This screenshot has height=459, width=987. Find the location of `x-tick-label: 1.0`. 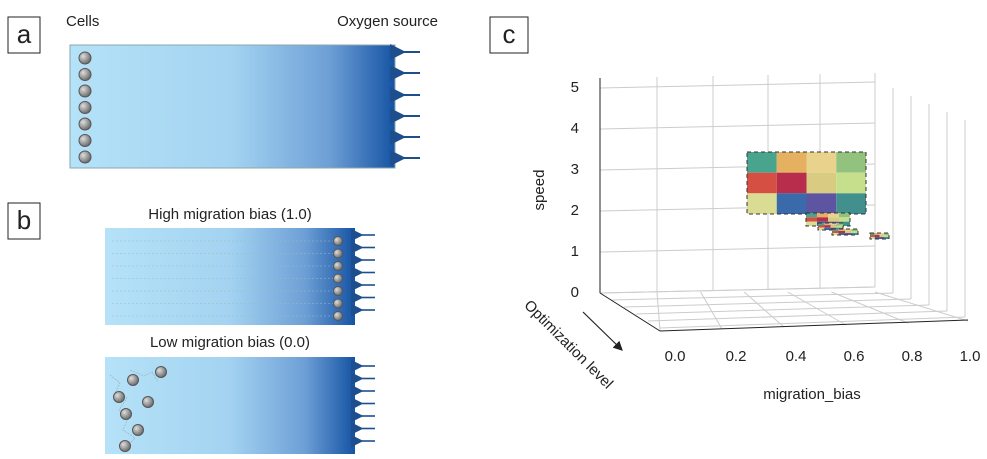

x-tick-label: 1.0 is located at coordinates (970, 356).